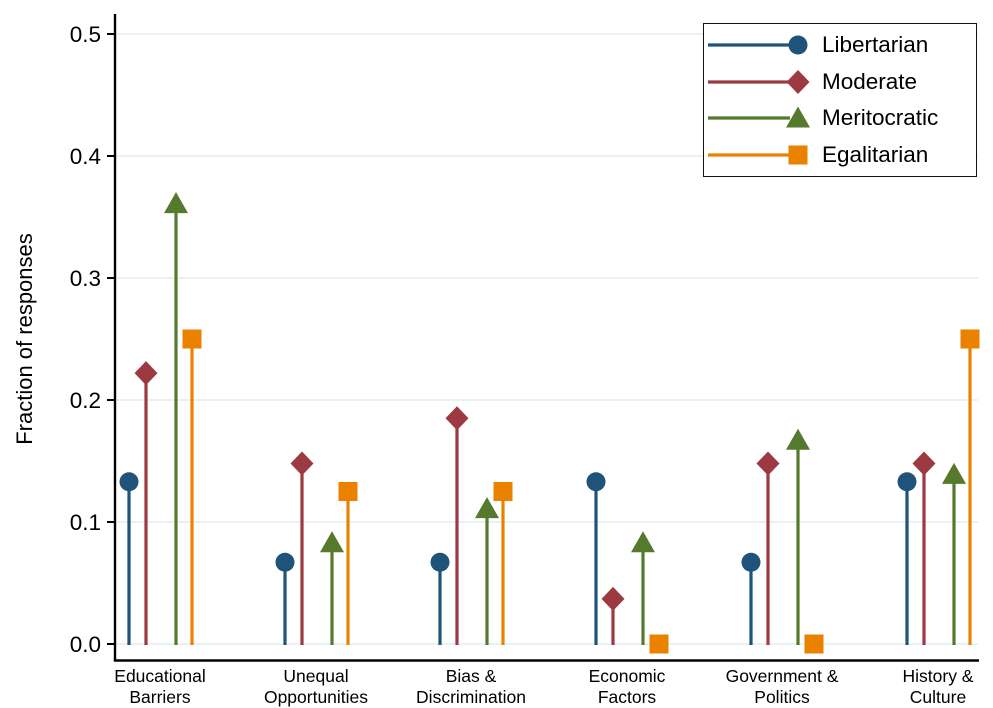  Describe the element at coordinates (782, 697) in the screenshot. I see `x-tick-label: Politics` at that location.